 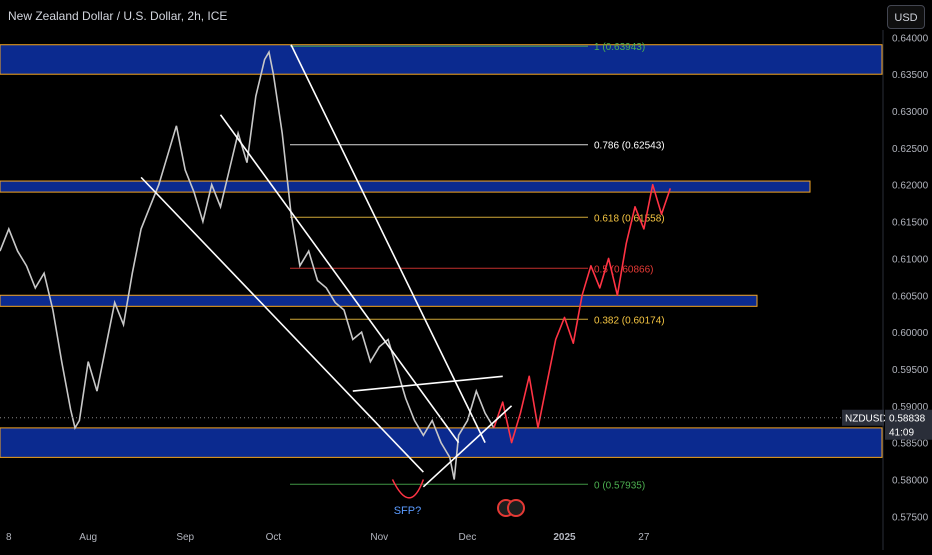 What do you see at coordinates (408, 489) in the screenshot?
I see `sfp-marker` at bounding box center [408, 489].